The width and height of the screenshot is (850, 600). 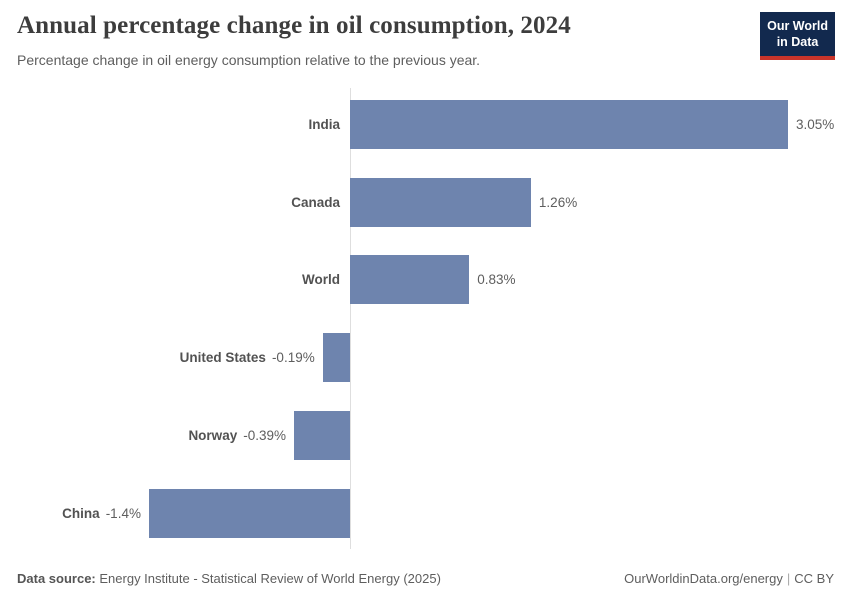 I want to click on bar-united-states, so click(x=336, y=358).